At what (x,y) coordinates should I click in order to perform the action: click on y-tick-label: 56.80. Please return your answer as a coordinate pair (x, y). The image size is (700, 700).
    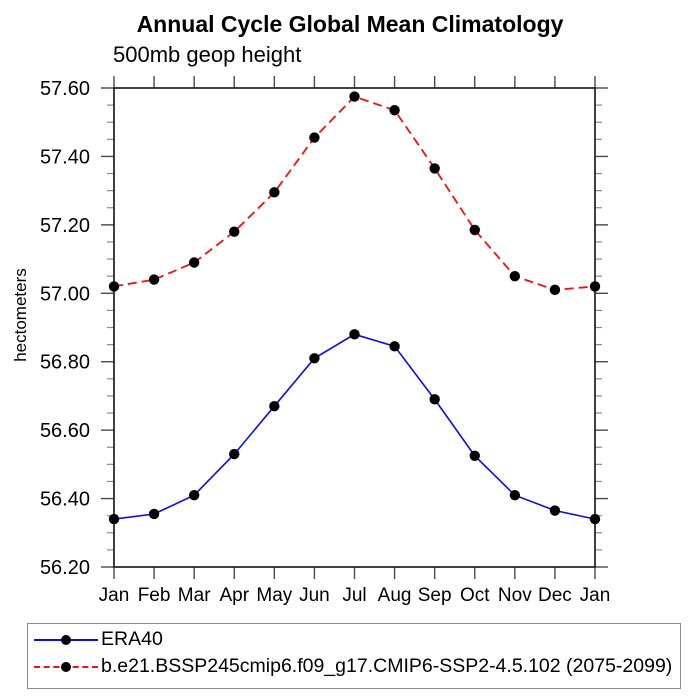
    Looking at the image, I should click on (65, 363).